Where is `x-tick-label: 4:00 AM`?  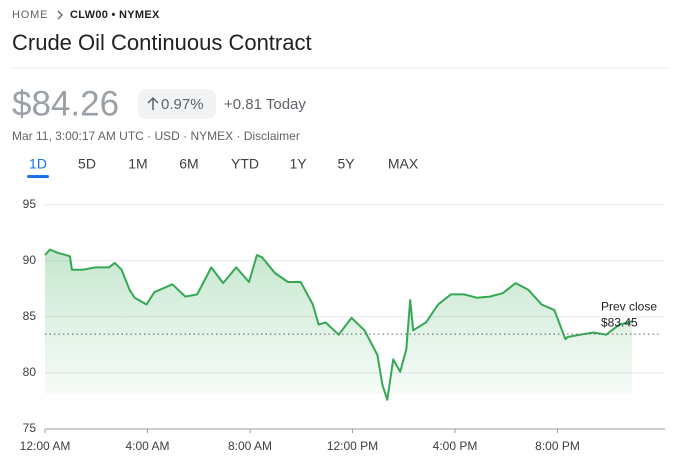
x-tick-label: 4:00 AM is located at coordinates (147, 446).